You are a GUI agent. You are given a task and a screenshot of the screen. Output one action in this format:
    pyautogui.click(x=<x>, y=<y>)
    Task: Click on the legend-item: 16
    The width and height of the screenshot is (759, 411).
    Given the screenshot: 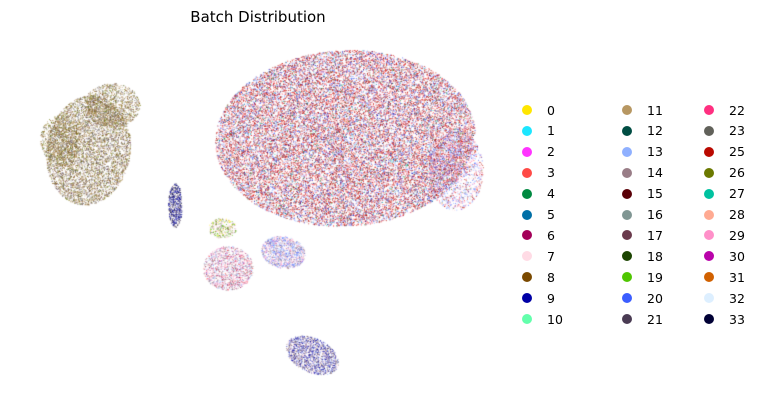 What is the action you would take?
    pyautogui.click(x=642, y=215)
    